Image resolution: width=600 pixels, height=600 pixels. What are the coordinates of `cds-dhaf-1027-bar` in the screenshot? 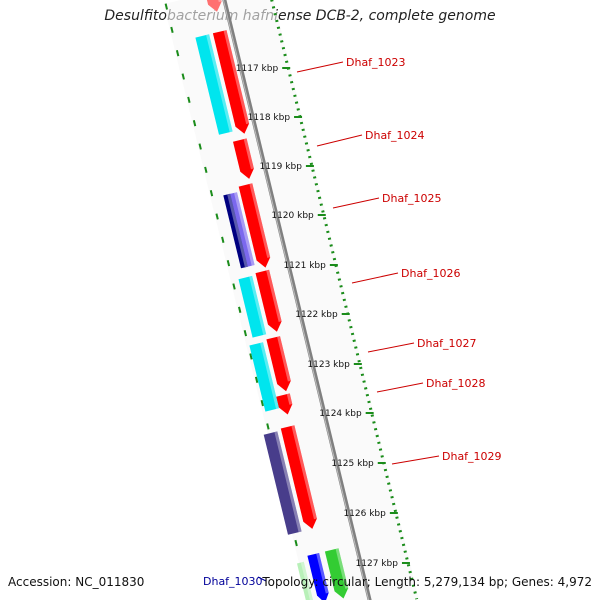 It's located at (264, 377).